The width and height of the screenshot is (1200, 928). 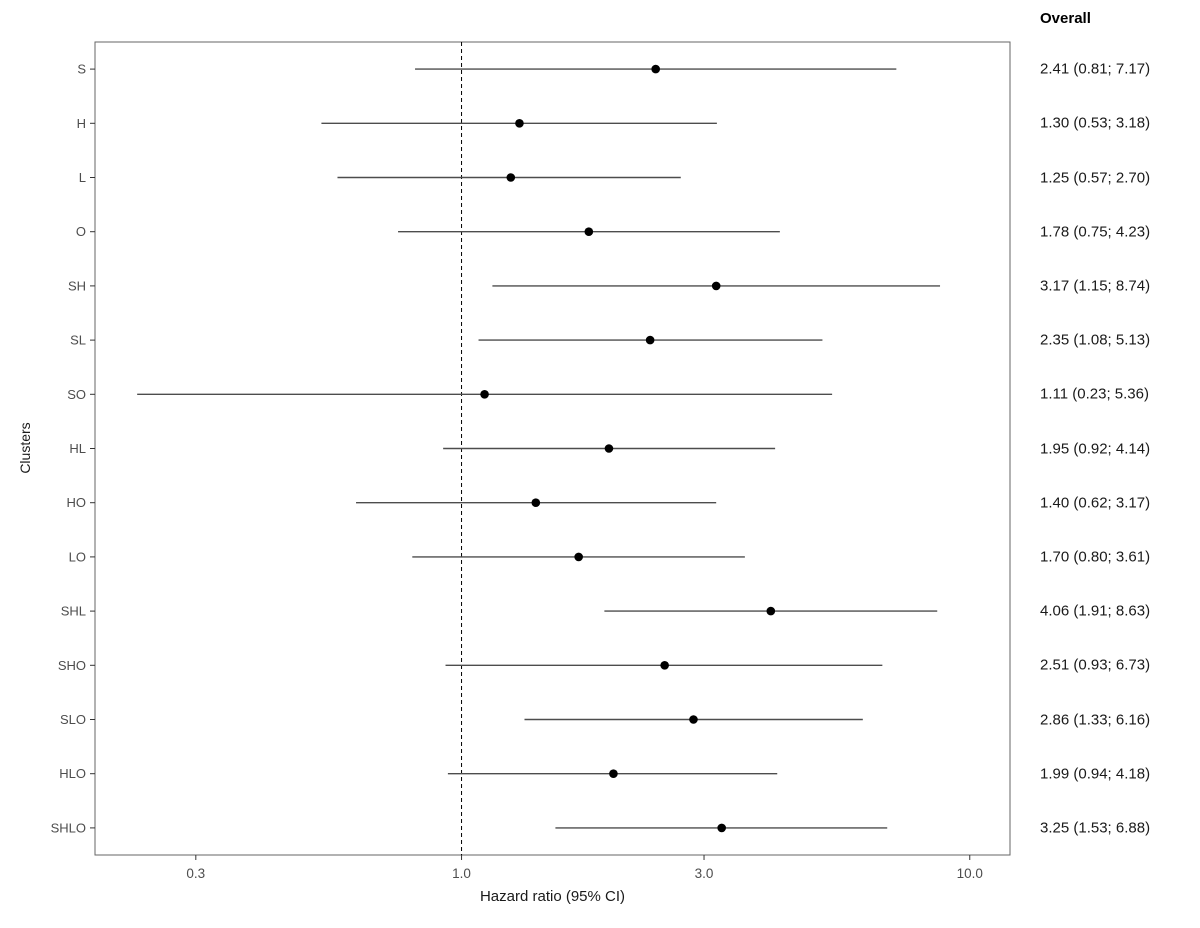 What do you see at coordinates (970, 873) in the screenshot?
I see `x-tick-label: 10.0` at bounding box center [970, 873].